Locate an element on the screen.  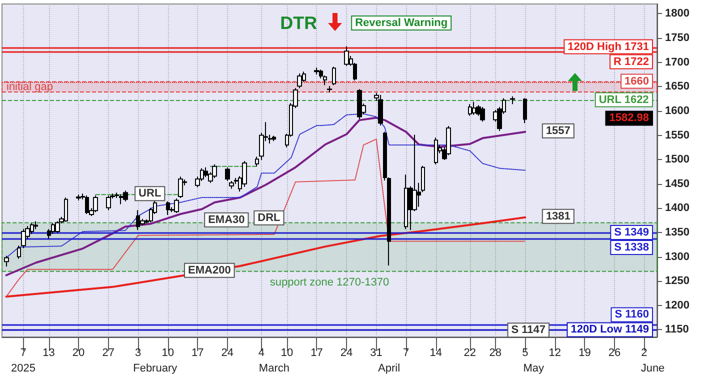
x2-tick-label: April is located at coordinates (389, 368).